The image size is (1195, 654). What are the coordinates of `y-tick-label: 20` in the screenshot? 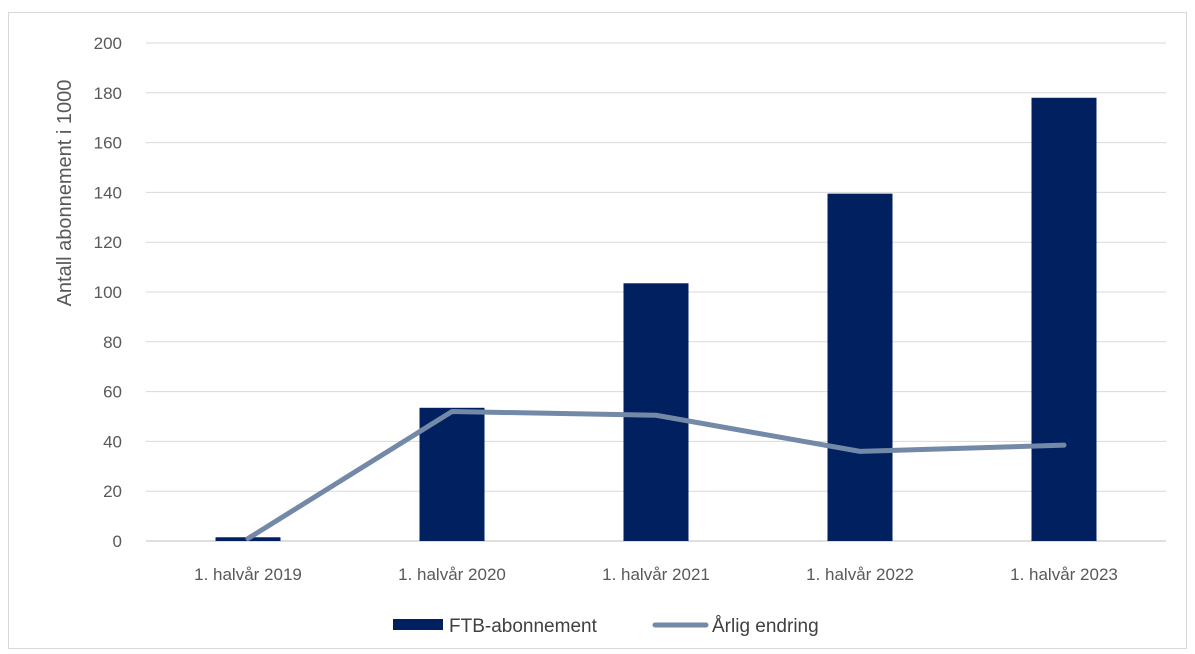 It's located at (112, 491).